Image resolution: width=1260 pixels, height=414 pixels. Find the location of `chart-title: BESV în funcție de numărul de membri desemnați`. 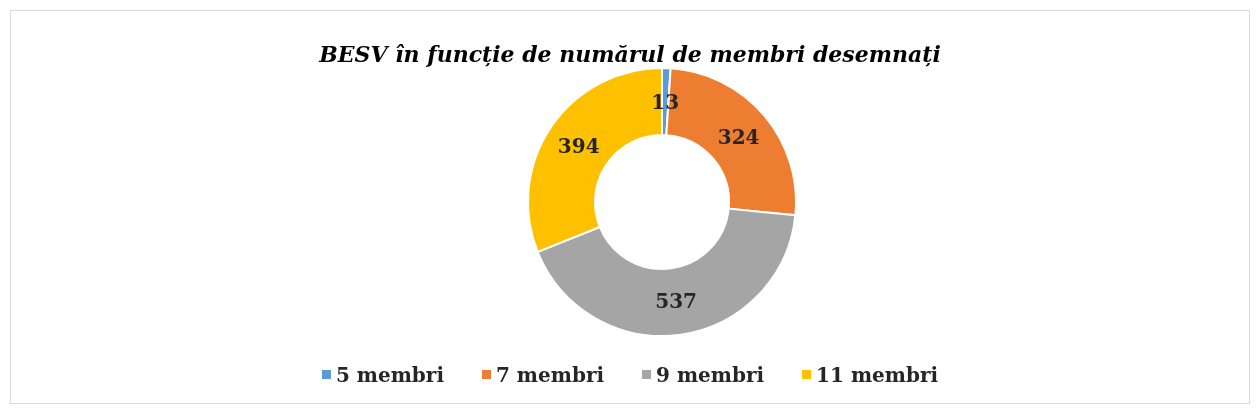

chart-title: BESV în funcție de numărul de membri desemnați is located at coordinates (629, 54).